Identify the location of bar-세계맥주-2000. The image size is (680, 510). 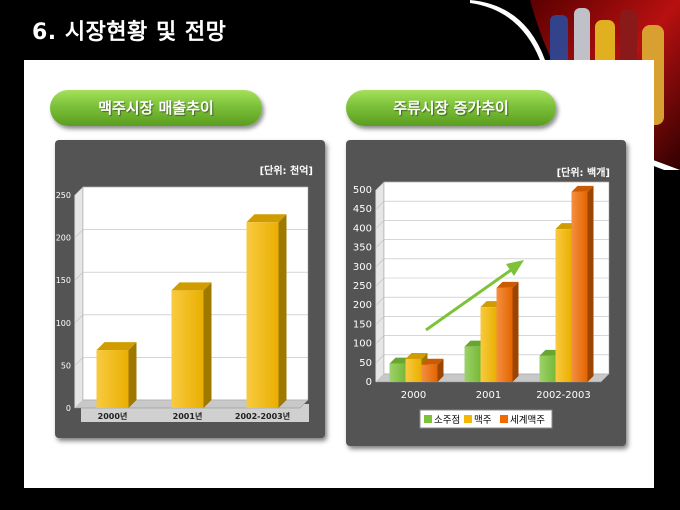
(432, 370).